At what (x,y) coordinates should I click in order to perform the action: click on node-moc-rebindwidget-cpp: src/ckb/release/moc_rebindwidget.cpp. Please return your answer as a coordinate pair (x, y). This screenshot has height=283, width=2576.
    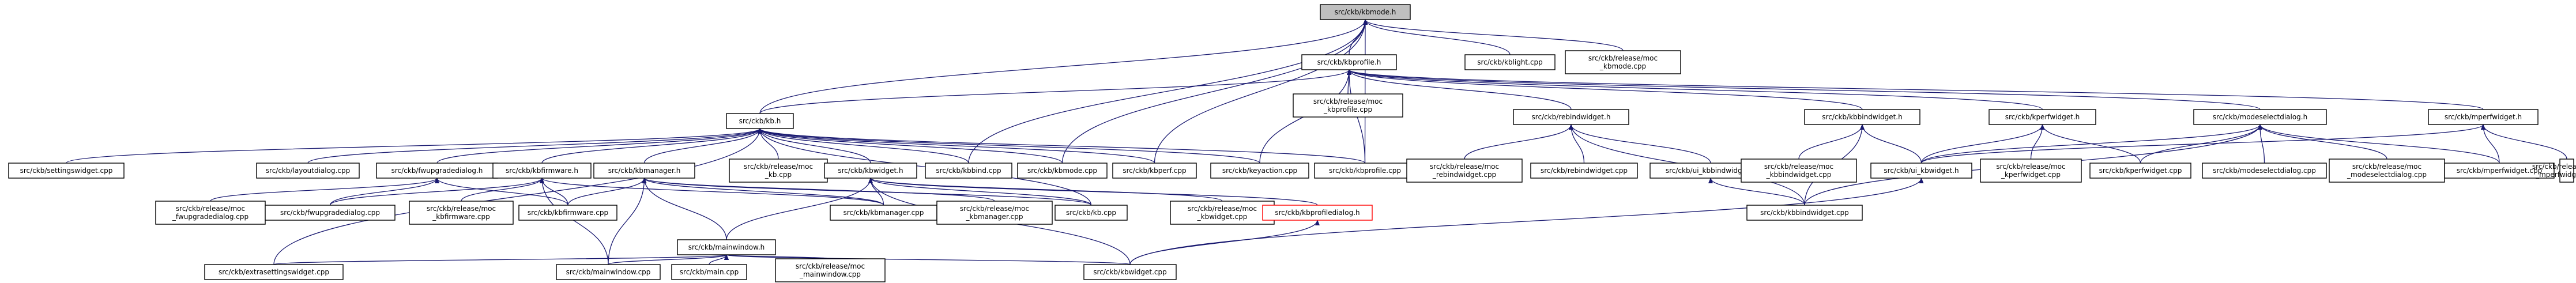
    Looking at the image, I should click on (1464, 171).